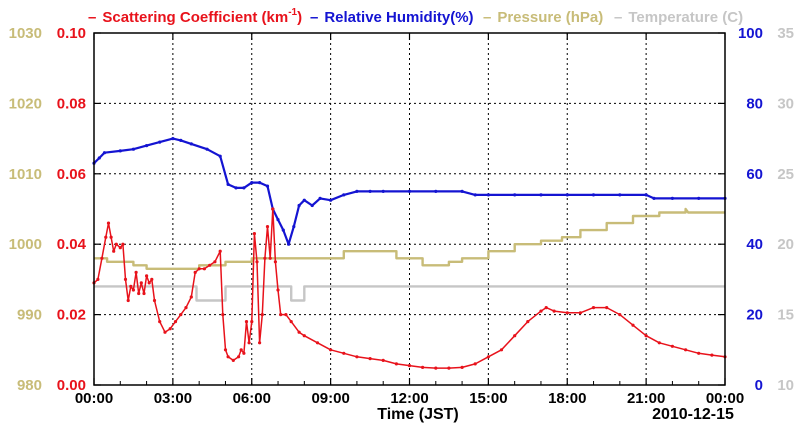 The height and width of the screenshot is (434, 800). I want to click on x-tick-label: 21:00, so click(646, 398).